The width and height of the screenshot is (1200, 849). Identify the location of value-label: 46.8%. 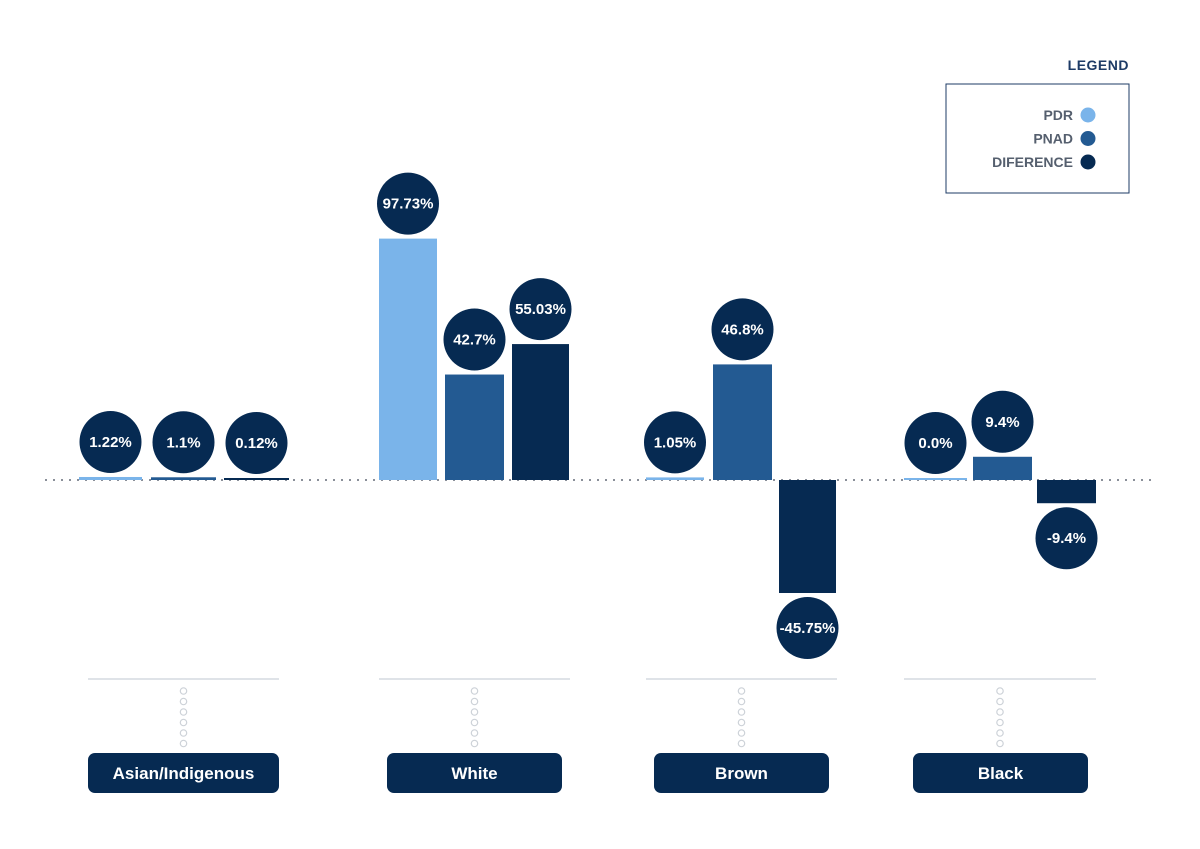
(742, 329).